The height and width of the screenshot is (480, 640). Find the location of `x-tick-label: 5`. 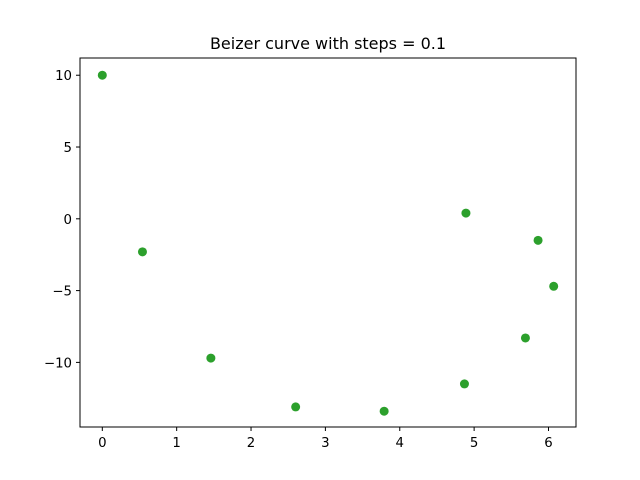

x-tick-label: 5 is located at coordinates (474, 443).